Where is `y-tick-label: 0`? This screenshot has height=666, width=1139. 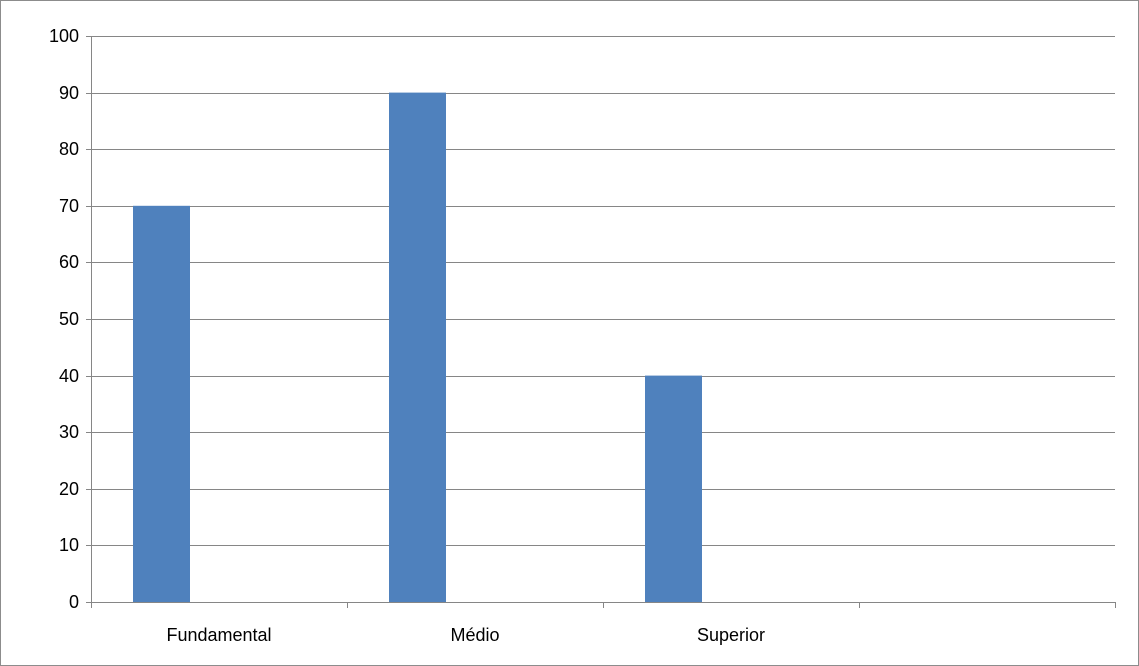
y-tick-label: 0 is located at coordinates (74, 602).